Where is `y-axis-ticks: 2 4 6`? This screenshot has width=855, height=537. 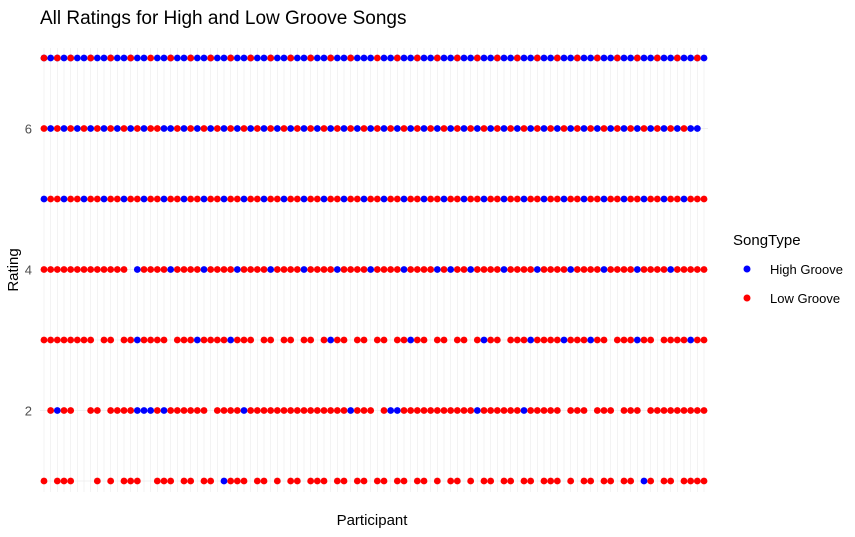
y-axis-ticks: 2 4 6 is located at coordinates (28, 270).